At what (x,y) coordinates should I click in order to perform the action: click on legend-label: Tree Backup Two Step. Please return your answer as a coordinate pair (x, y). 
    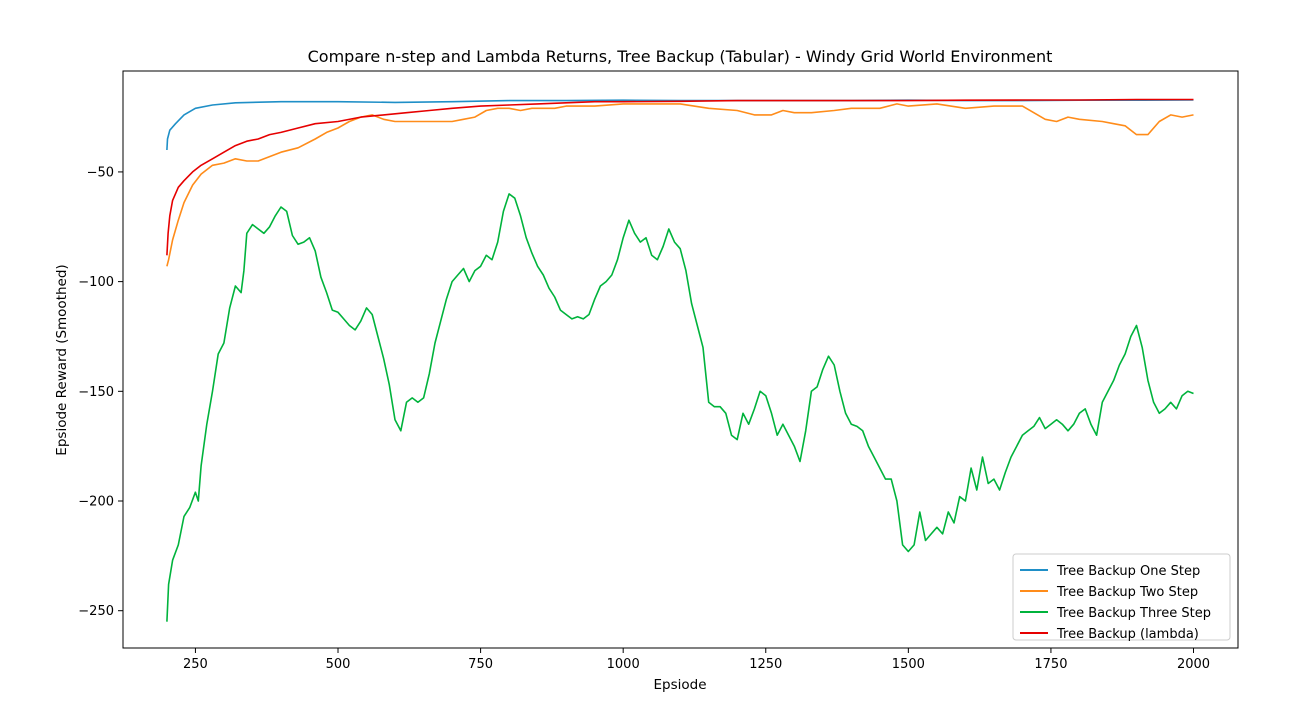
    Looking at the image, I should click on (1127, 592).